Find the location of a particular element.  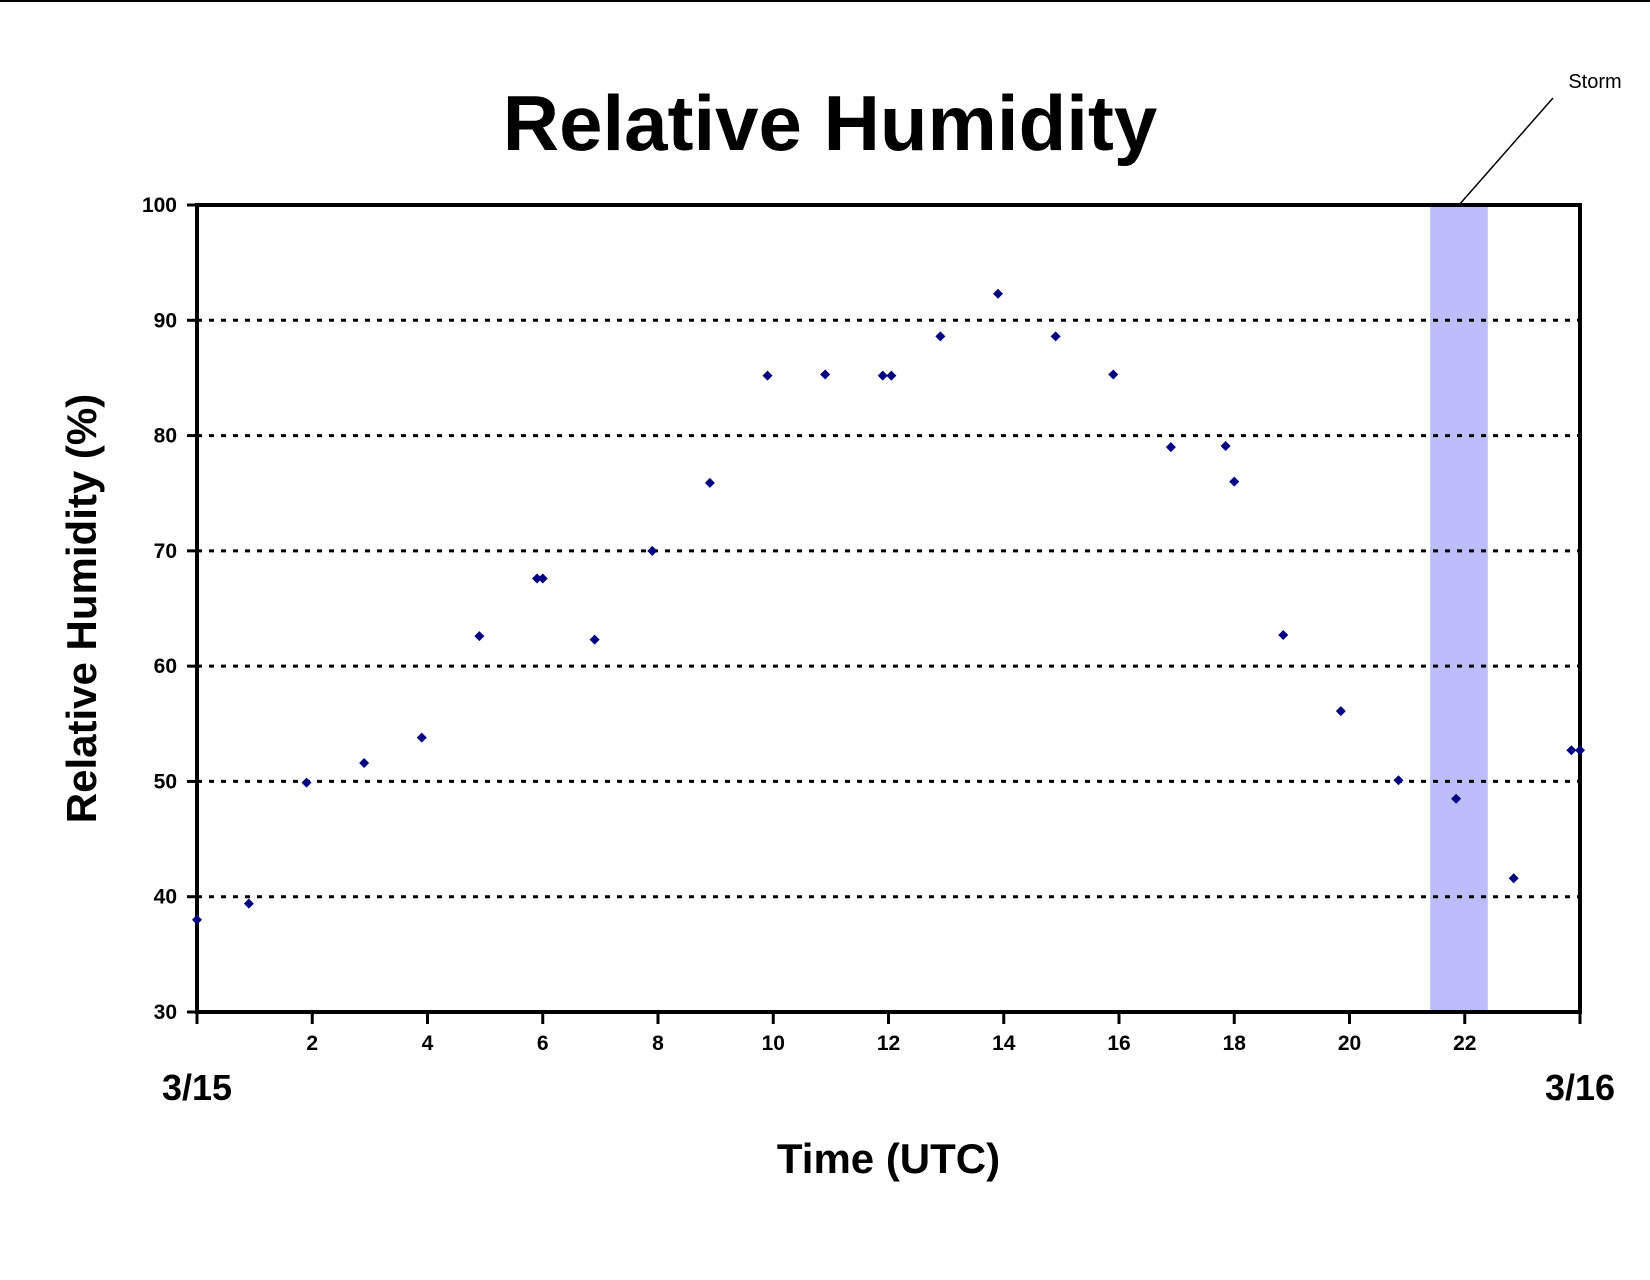

x-axis: 2 4 6 8 10 12 14 16 18 20 22 is located at coordinates (888, 1033).